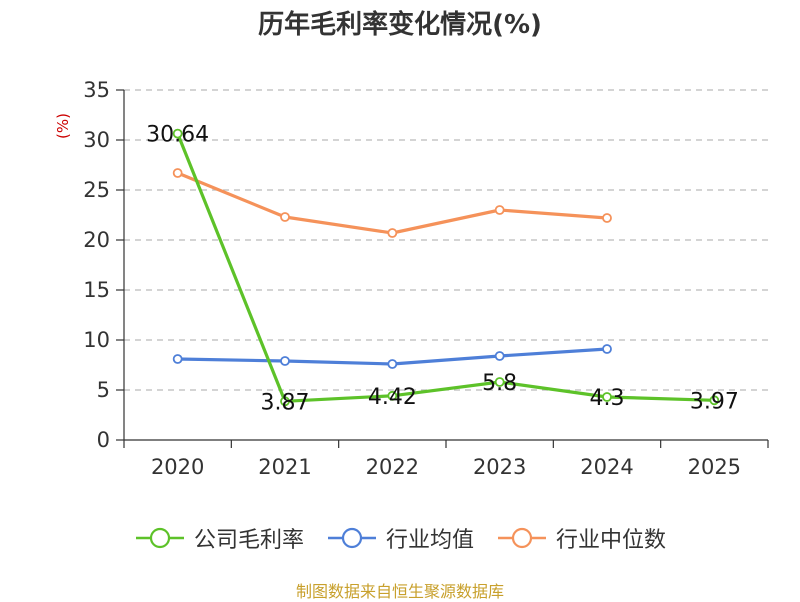 The width and height of the screenshot is (800, 602). What do you see at coordinates (96, 340) in the screenshot?
I see `y-tick-label: 10` at bounding box center [96, 340].